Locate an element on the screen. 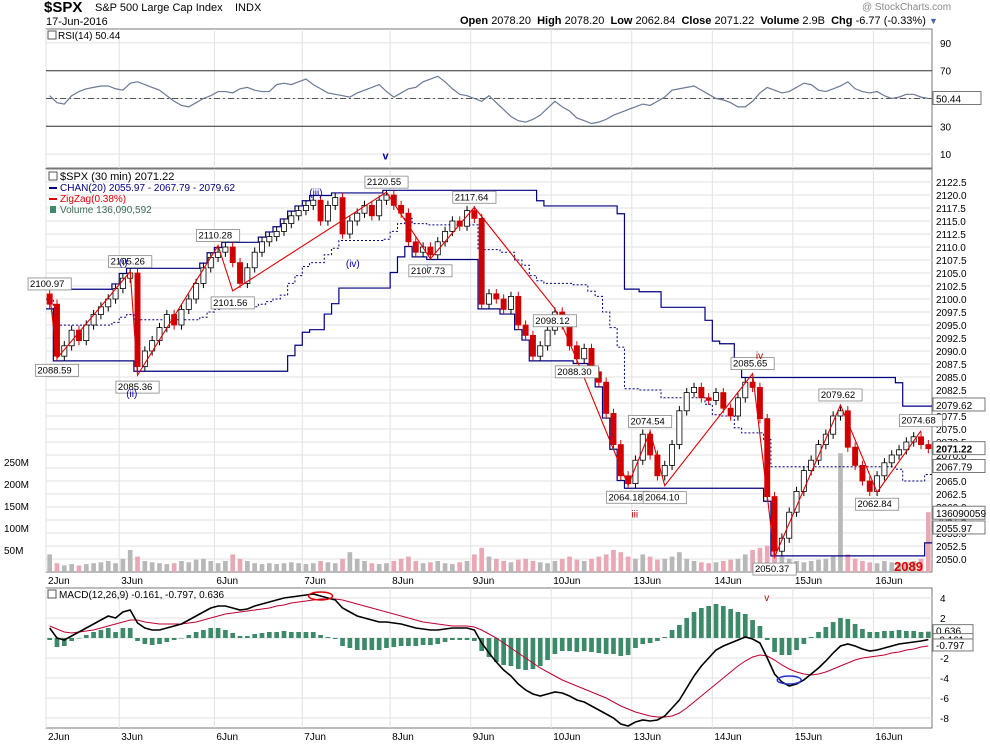 Image resolution: width=990 pixels, height=744 pixels. price-tick-13: 2090.0 is located at coordinates (951, 352).